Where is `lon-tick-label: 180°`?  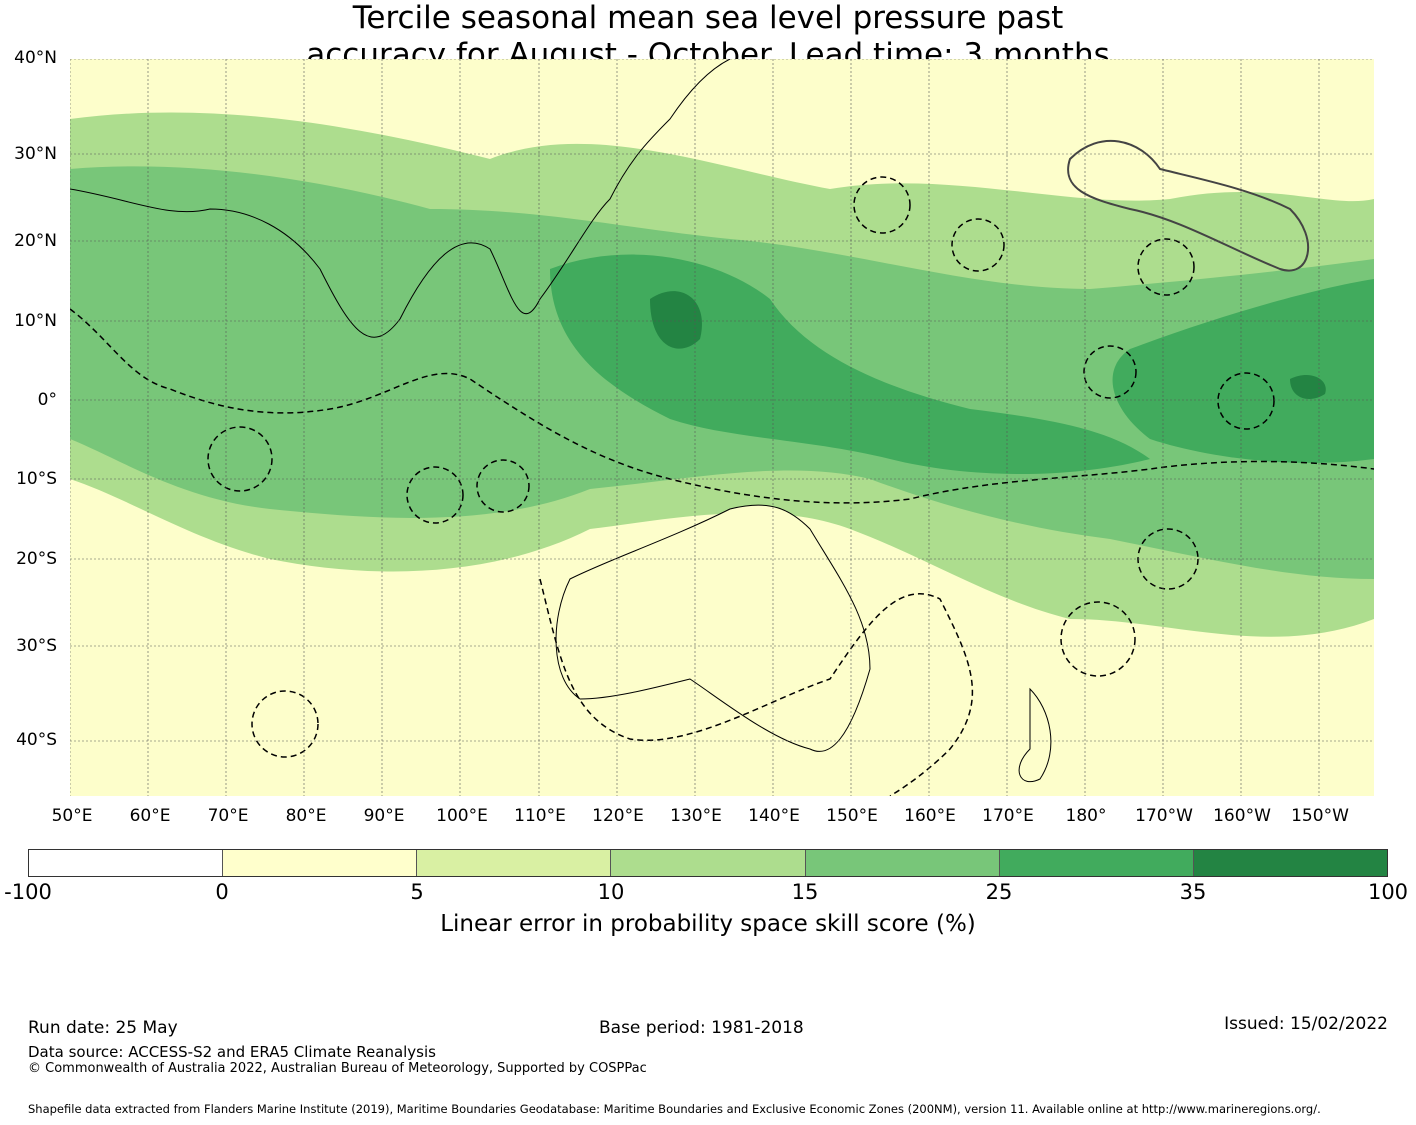
lon-tick-label: 180° is located at coordinates (1086, 816).